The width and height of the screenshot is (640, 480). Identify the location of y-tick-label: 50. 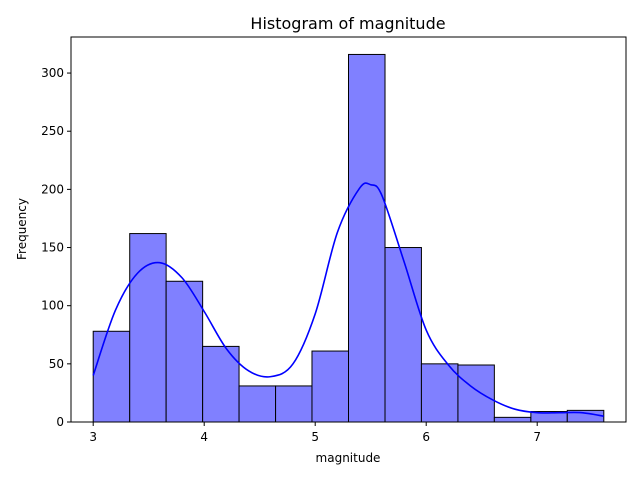
(56, 364).